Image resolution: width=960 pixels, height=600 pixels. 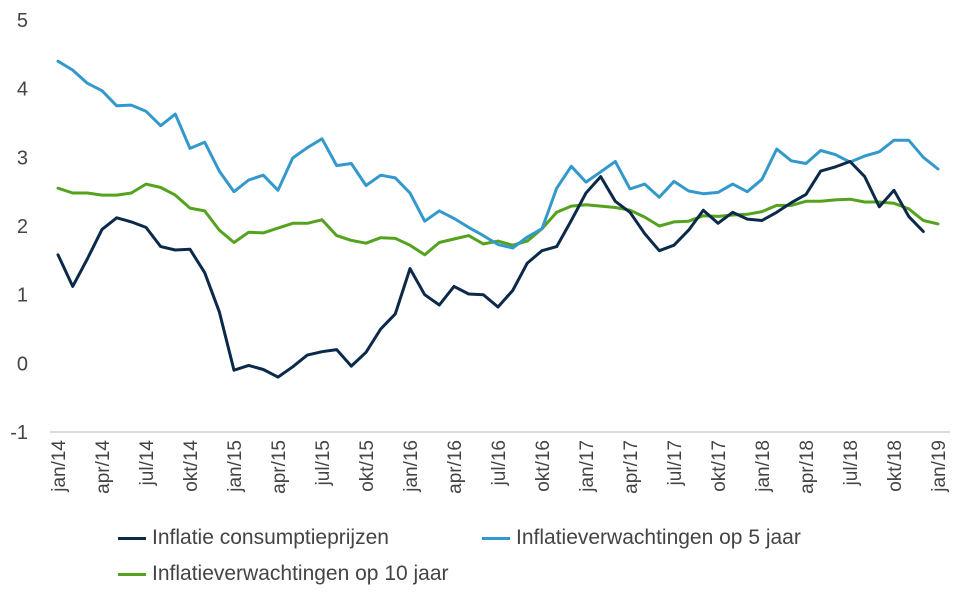 What do you see at coordinates (22, 158) in the screenshot?
I see `y-tick-label: 3` at bounding box center [22, 158].